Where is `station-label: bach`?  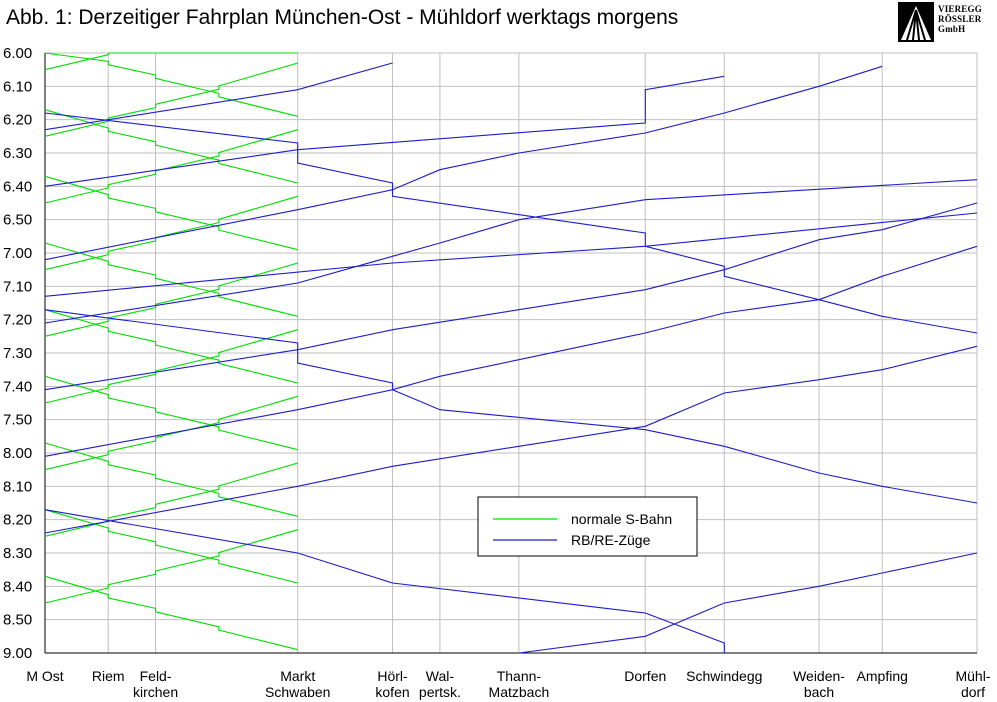
station-label: bach is located at coordinates (819, 692).